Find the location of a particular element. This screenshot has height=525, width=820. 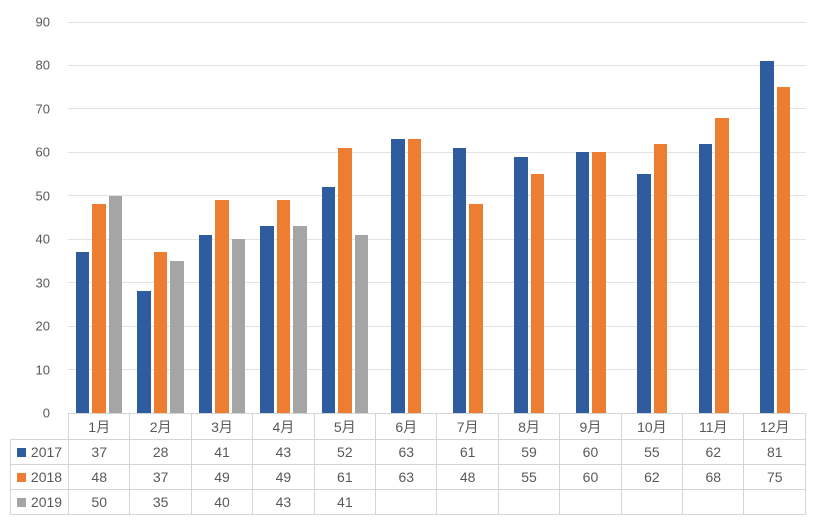

table-cell-2017-7月: 61 is located at coordinates (467, 452).